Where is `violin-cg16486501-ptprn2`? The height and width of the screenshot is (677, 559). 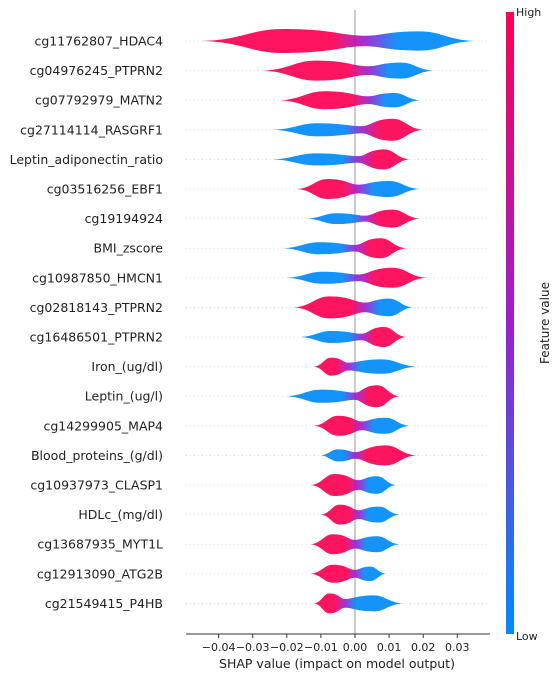 violin-cg16486501-ptprn2 is located at coordinates (353, 337).